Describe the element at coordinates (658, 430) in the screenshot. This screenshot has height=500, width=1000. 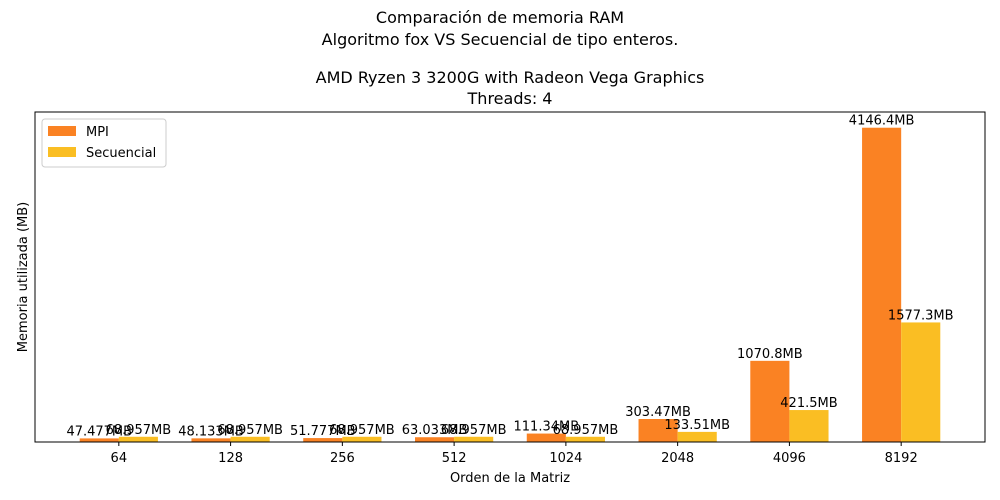
I see `bar-mpi-2048` at that location.